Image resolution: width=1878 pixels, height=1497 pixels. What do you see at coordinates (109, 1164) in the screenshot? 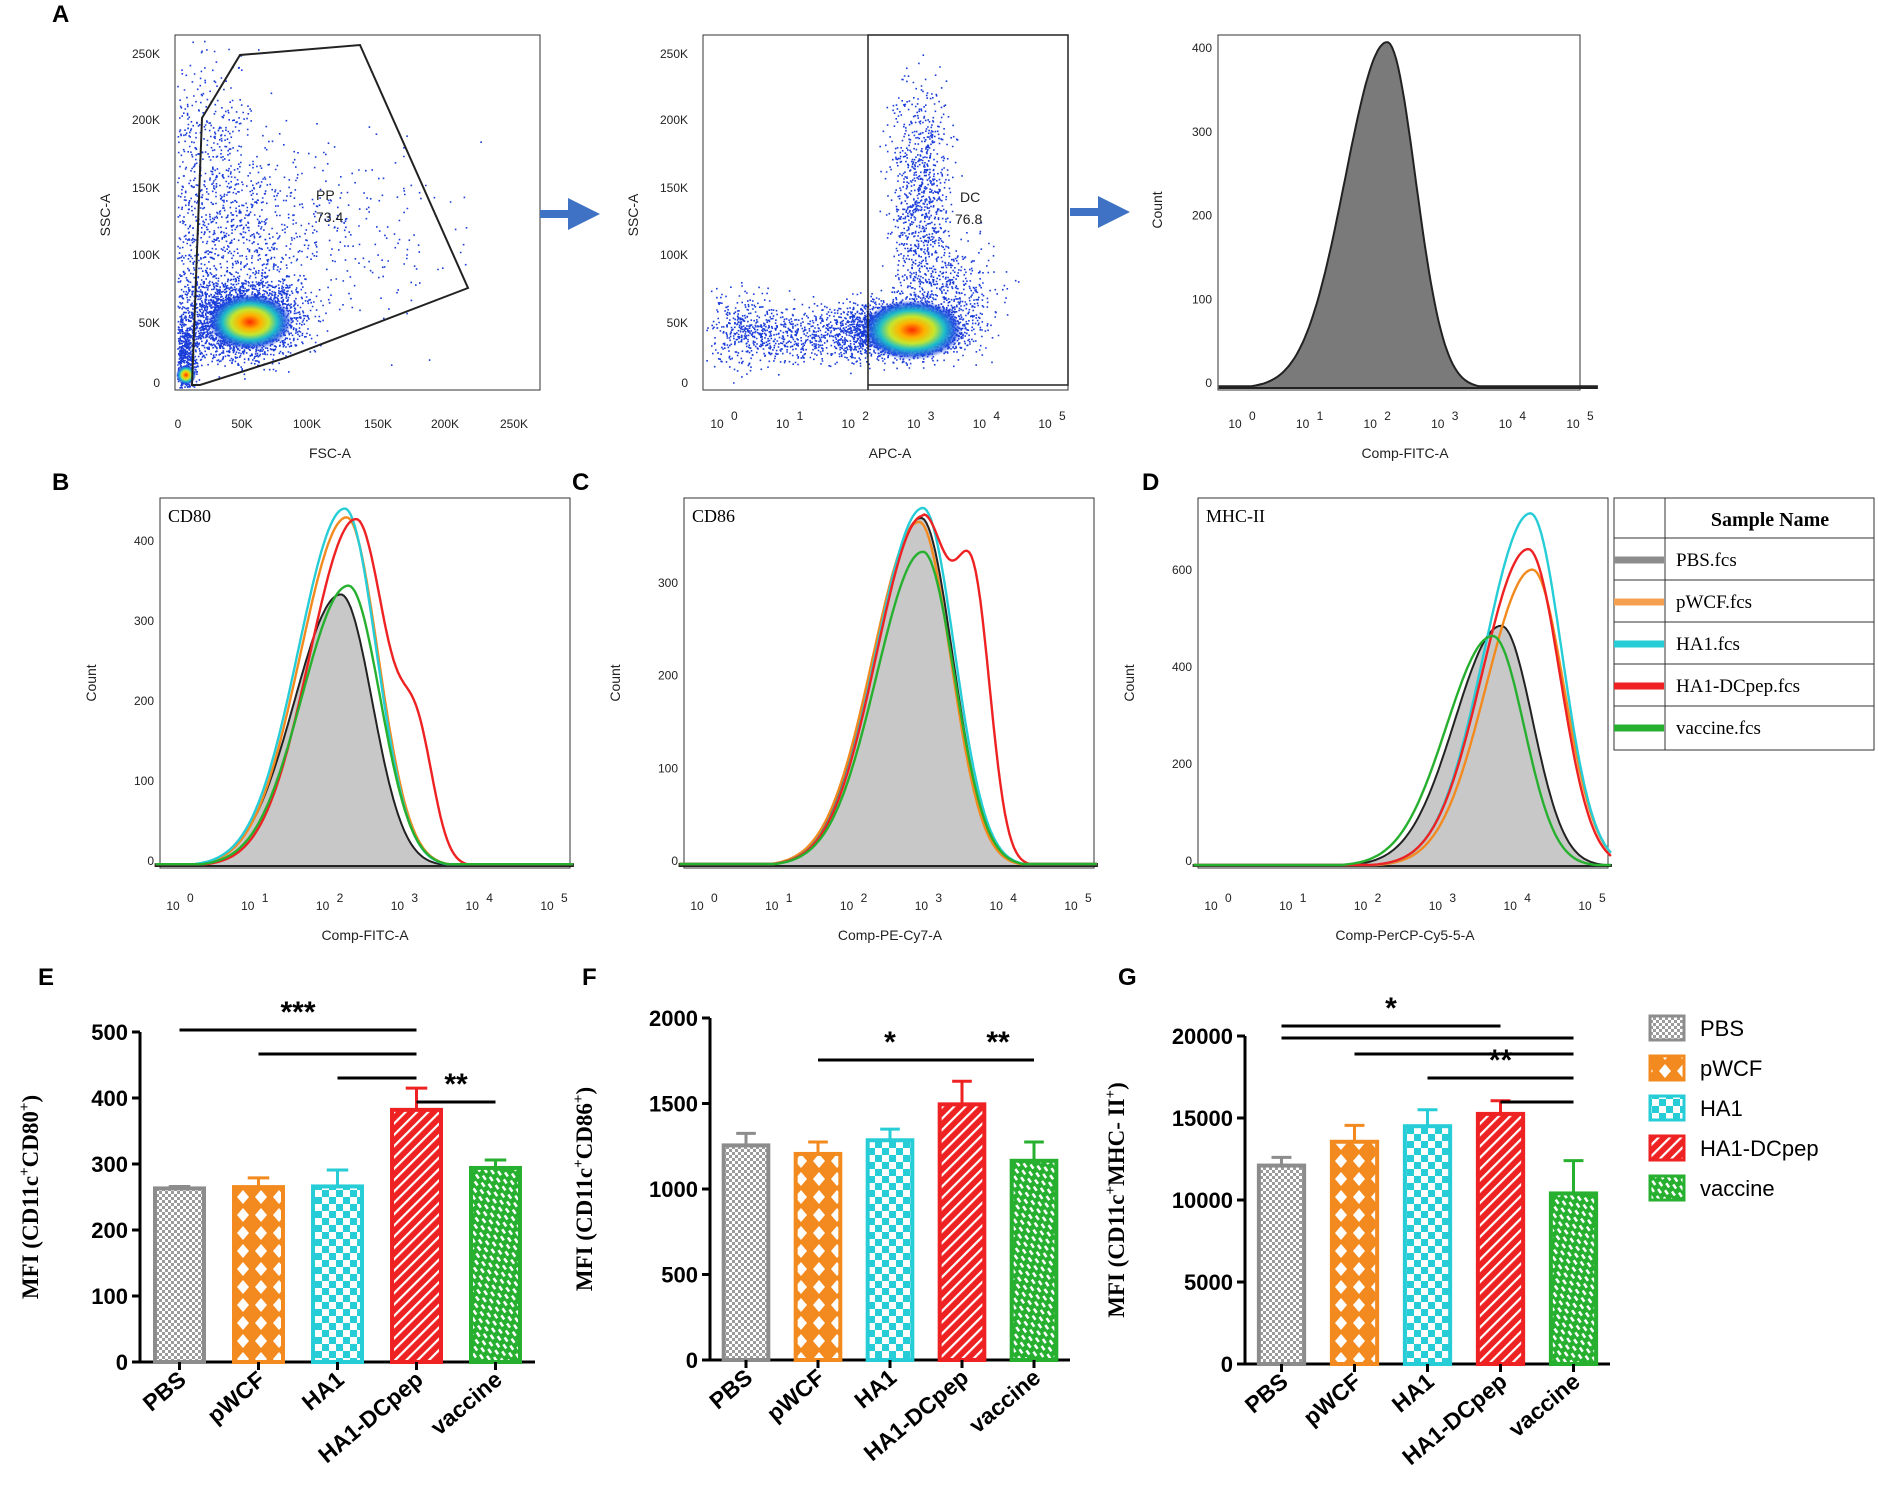
I see `y-tick: 300` at bounding box center [109, 1164].